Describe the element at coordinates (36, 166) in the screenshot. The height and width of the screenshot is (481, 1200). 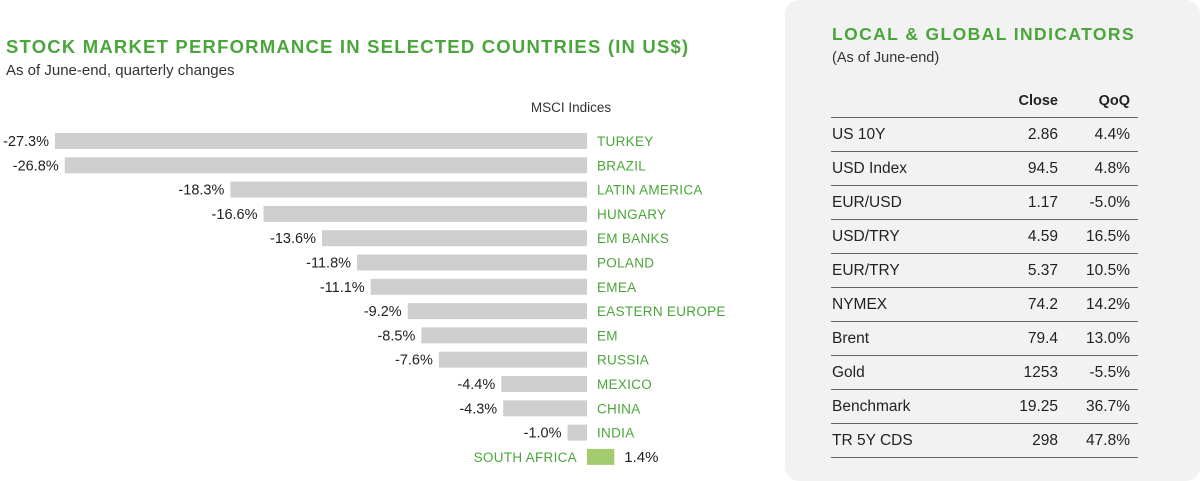
I see `value-label-brazil: -26.8%` at that location.